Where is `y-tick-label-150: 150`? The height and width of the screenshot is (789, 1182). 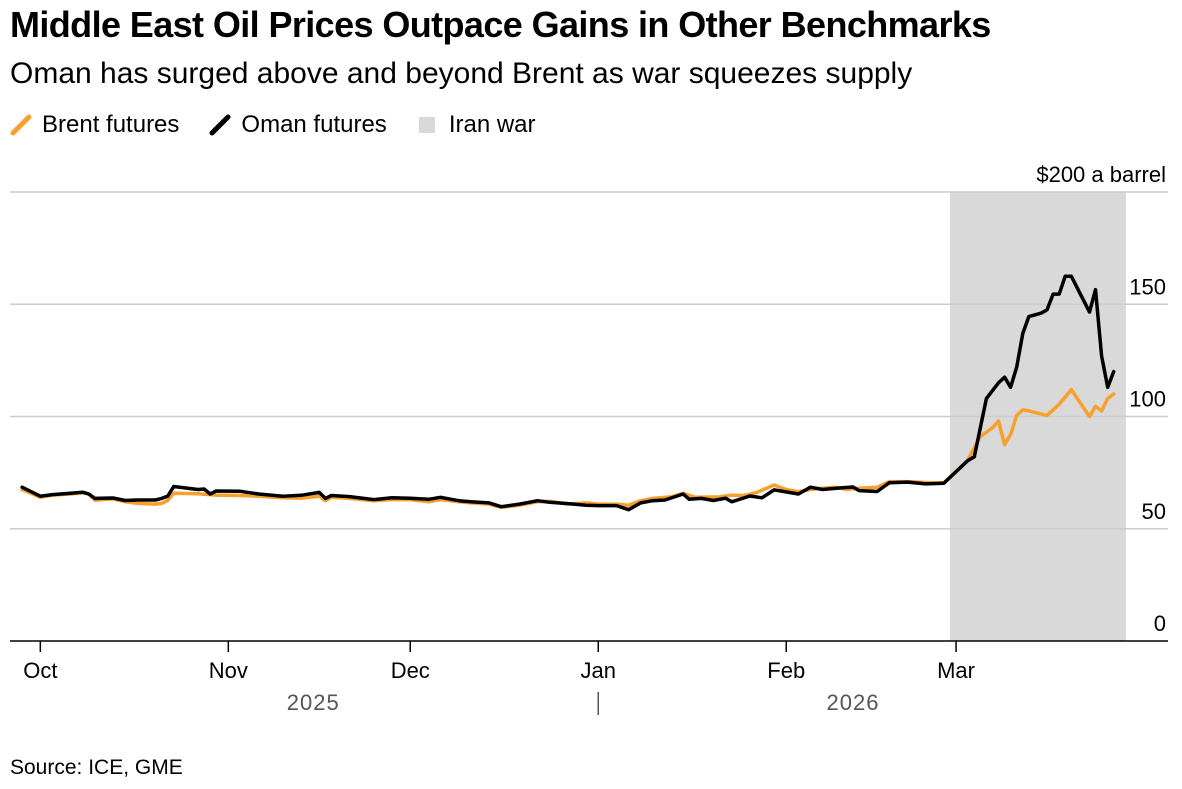
y-tick-label-150: 150 is located at coordinates (1147, 286).